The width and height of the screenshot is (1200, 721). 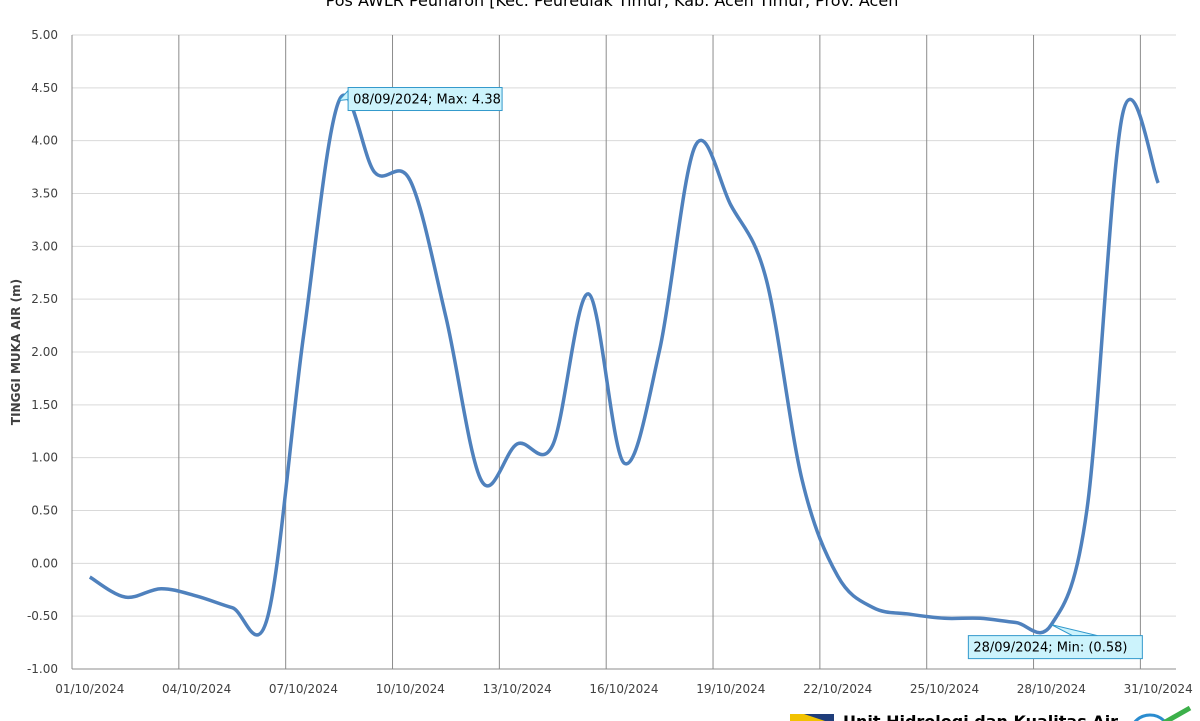 I want to click on y-tick-label: 4.50, so click(x=44, y=88).